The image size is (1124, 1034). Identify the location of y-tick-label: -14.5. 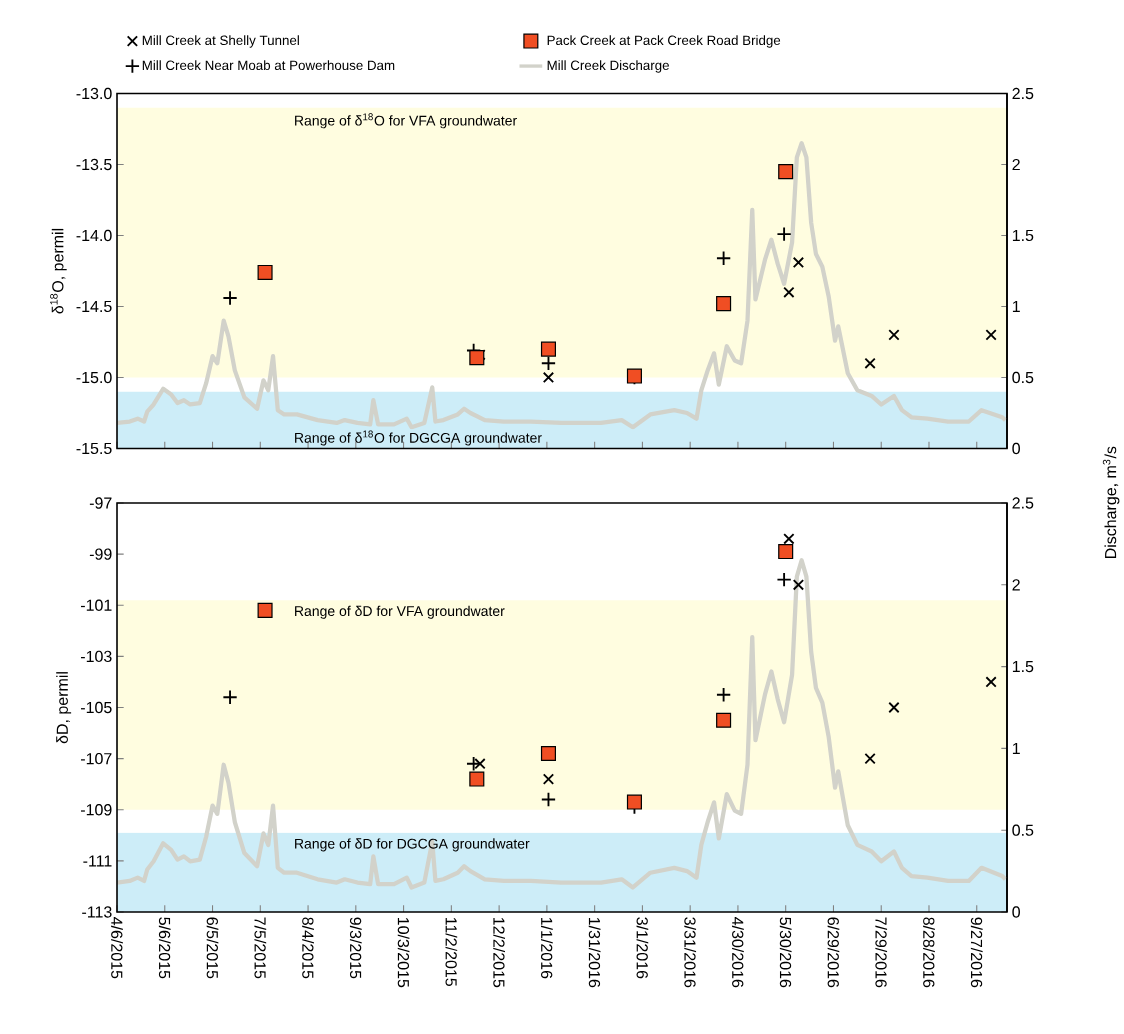
(94, 306).